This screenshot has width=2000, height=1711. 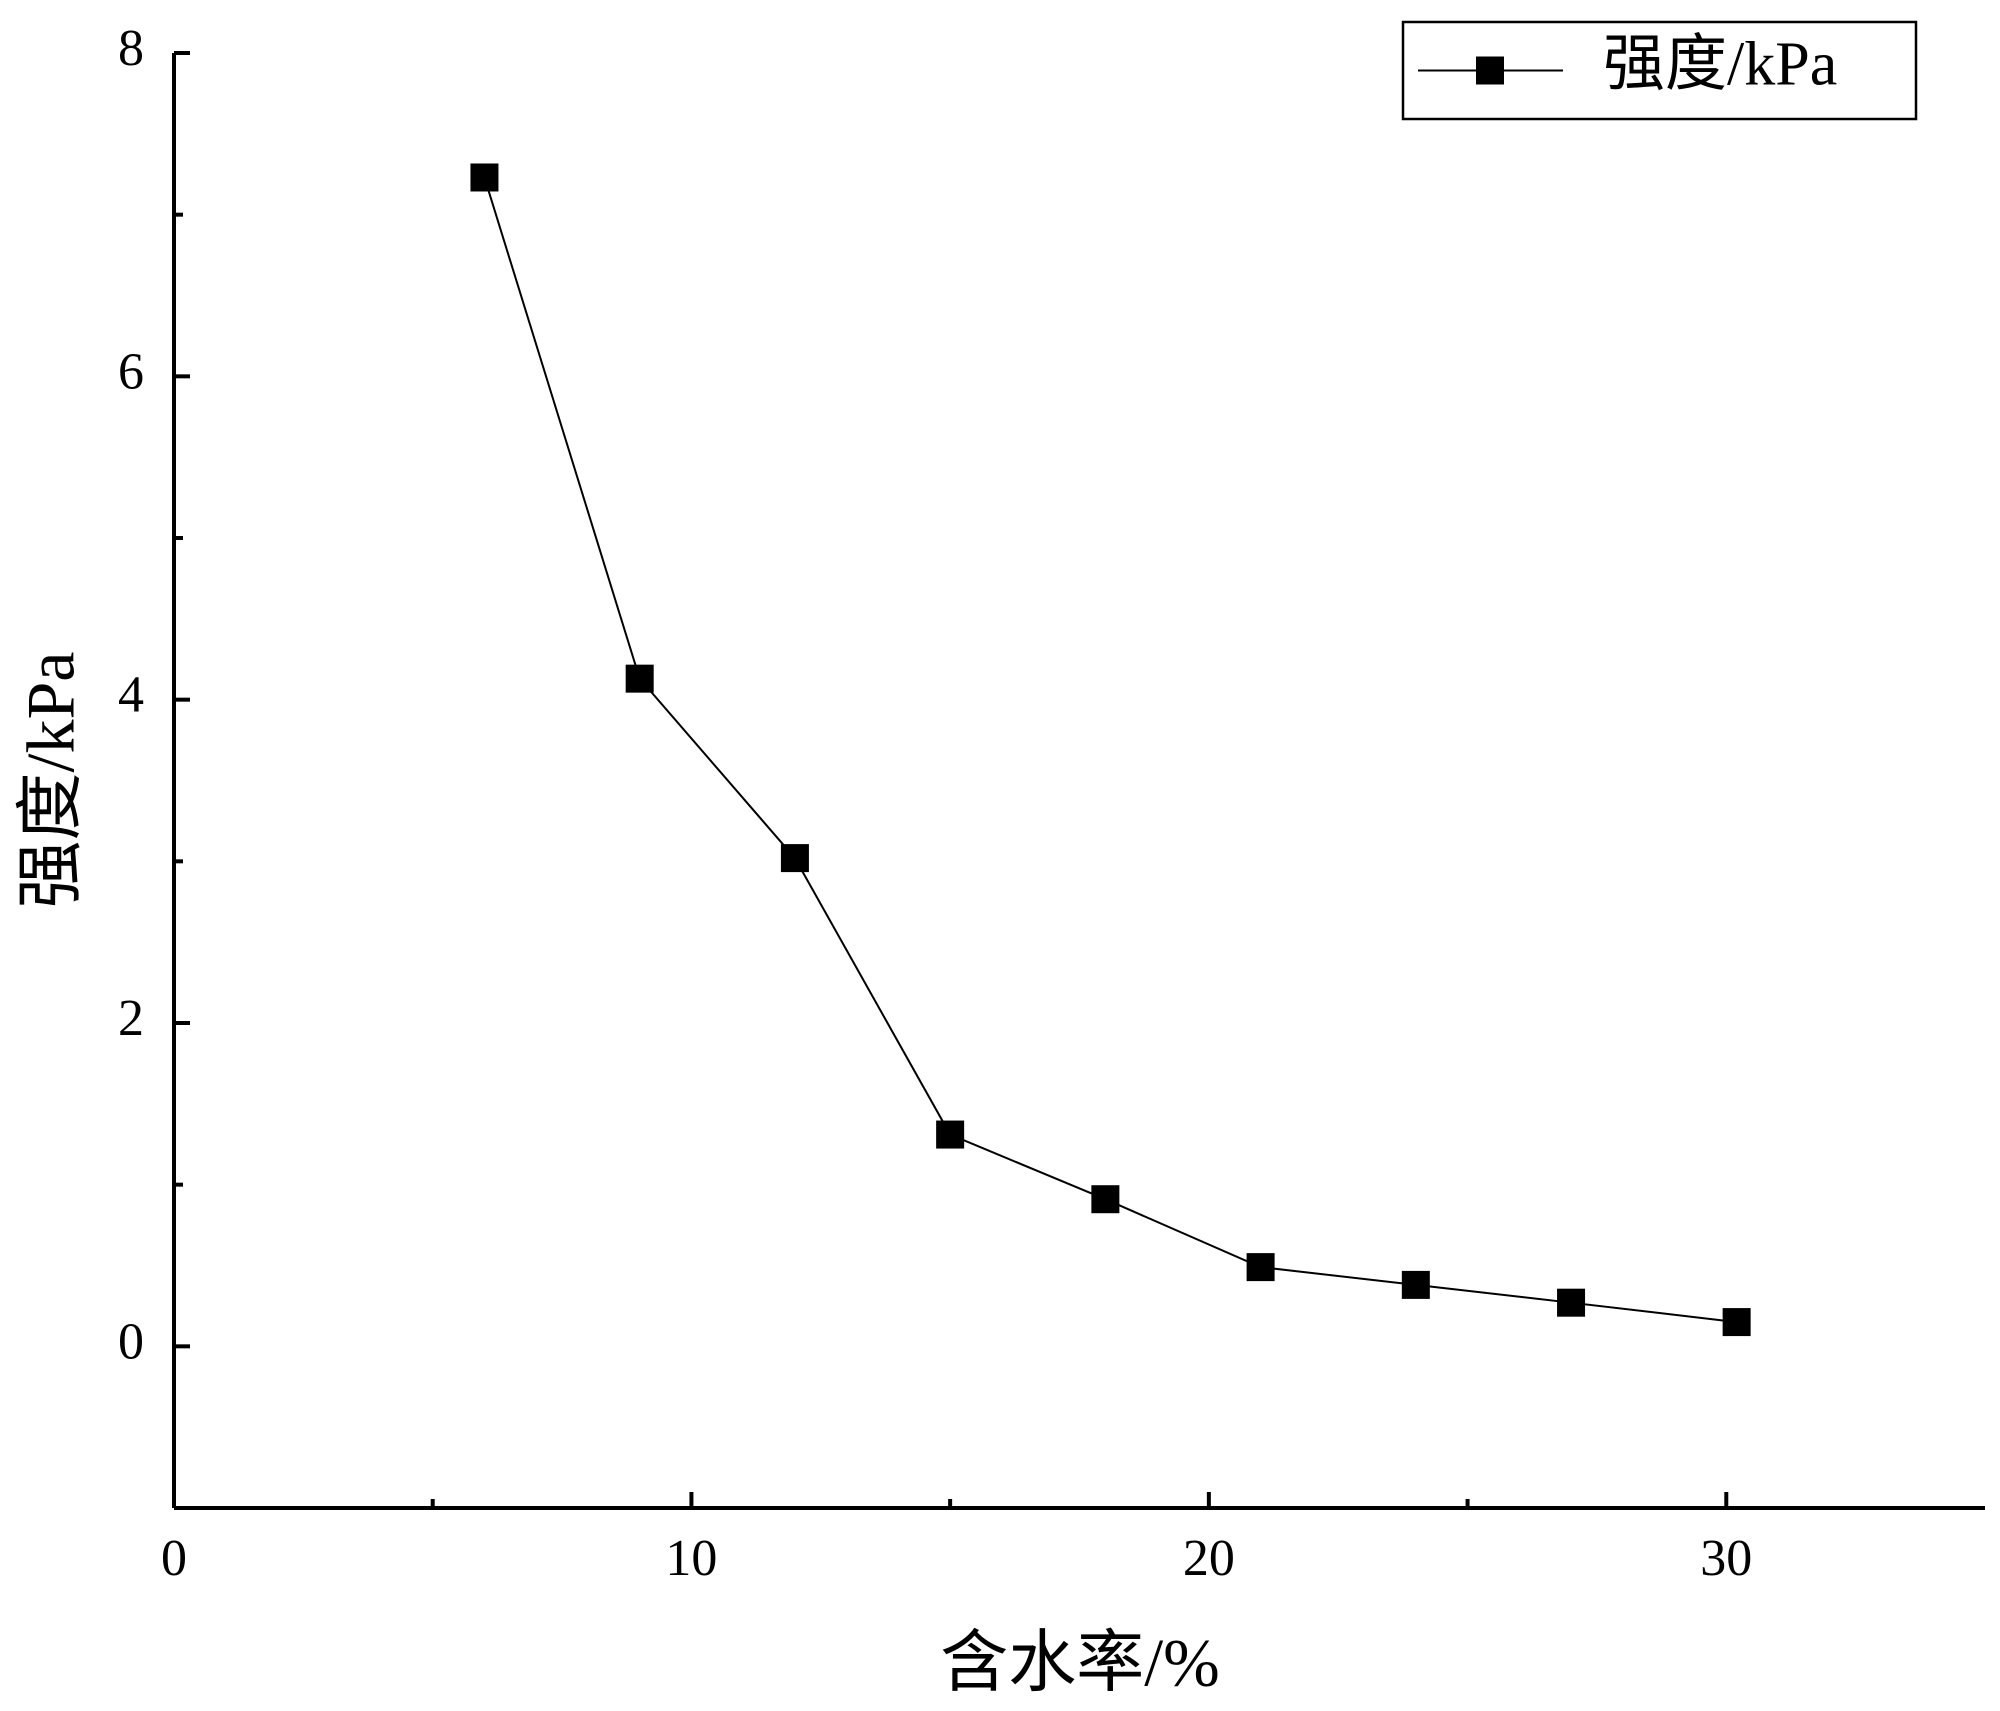 I want to click on x-tick-label: 20, so click(x=1209, y=1558).